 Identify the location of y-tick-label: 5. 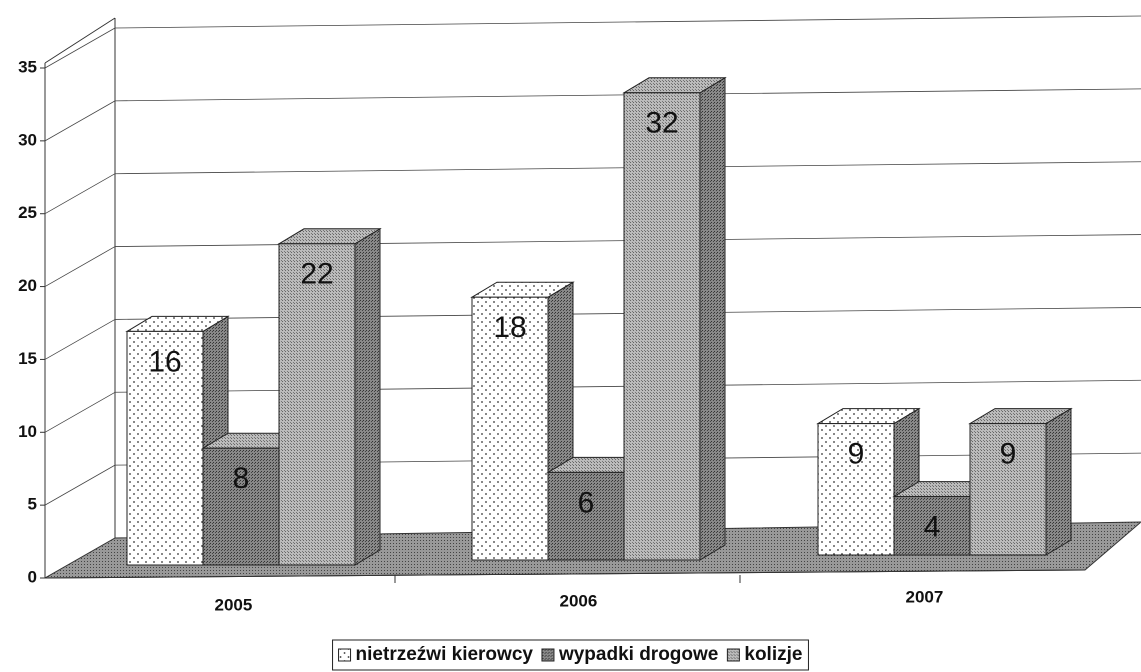
(32, 504).